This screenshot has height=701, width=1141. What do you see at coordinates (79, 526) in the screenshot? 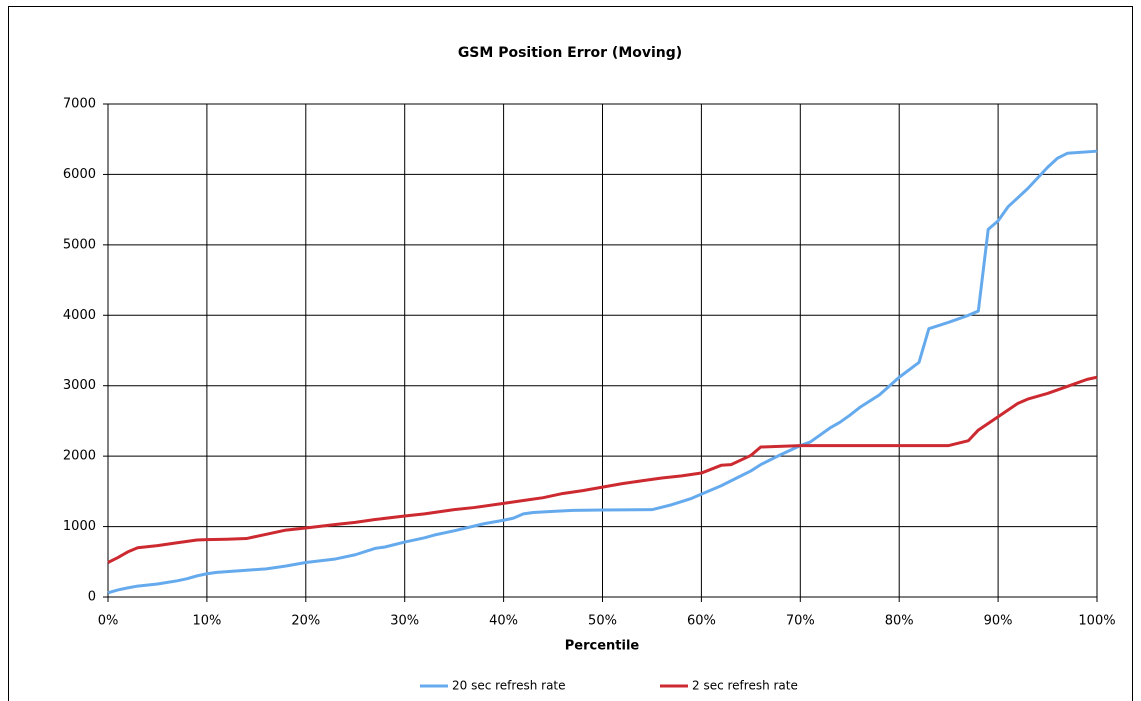
I see `y-tick-label: 1000` at bounding box center [79, 526].